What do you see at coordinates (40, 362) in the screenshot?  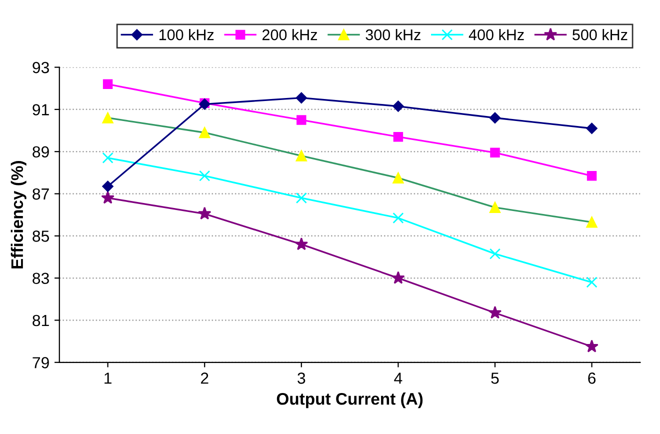 I see `y-tick-label: 79` at bounding box center [40, 362].